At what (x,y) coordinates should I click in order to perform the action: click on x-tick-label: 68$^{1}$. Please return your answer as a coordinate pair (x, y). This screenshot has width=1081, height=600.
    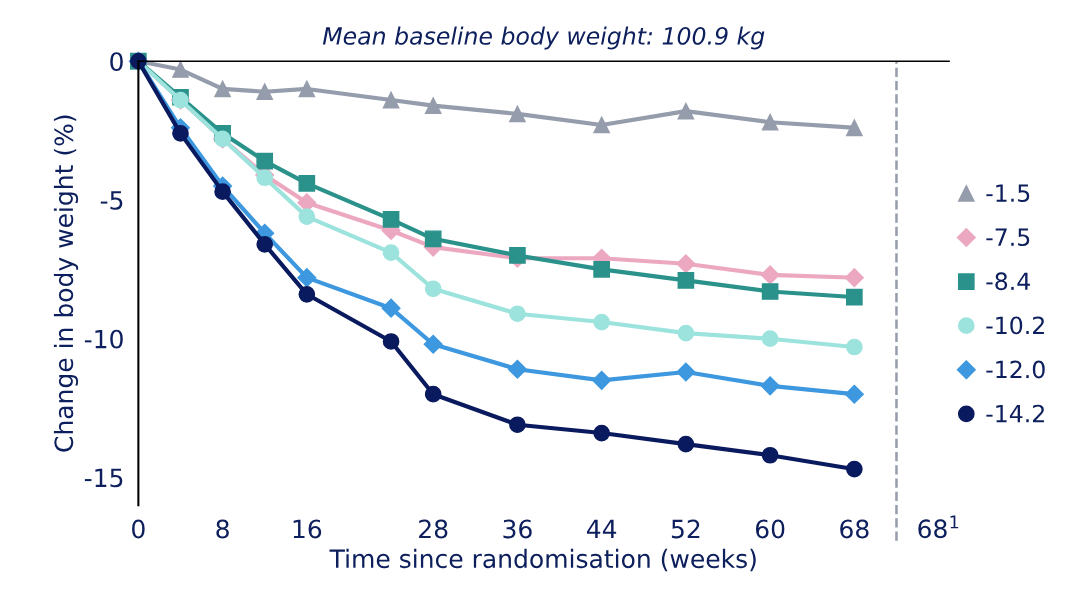
    Looking at the image, I should click on (938, 527).